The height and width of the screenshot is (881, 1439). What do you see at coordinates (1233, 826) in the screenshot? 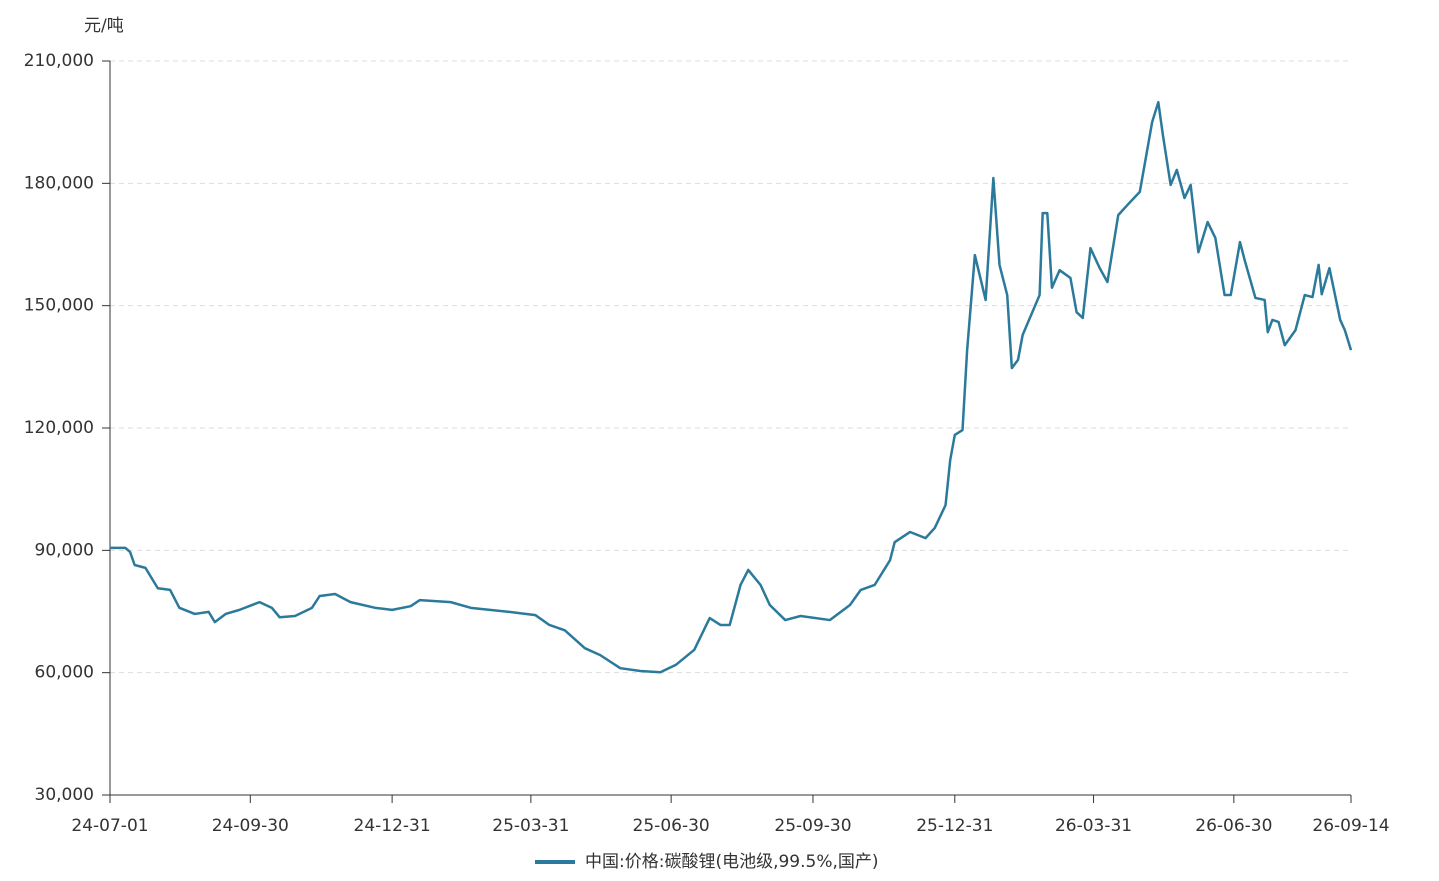
I see `x-tick-label: 26-06-30` at bounding box center [1233, 826].